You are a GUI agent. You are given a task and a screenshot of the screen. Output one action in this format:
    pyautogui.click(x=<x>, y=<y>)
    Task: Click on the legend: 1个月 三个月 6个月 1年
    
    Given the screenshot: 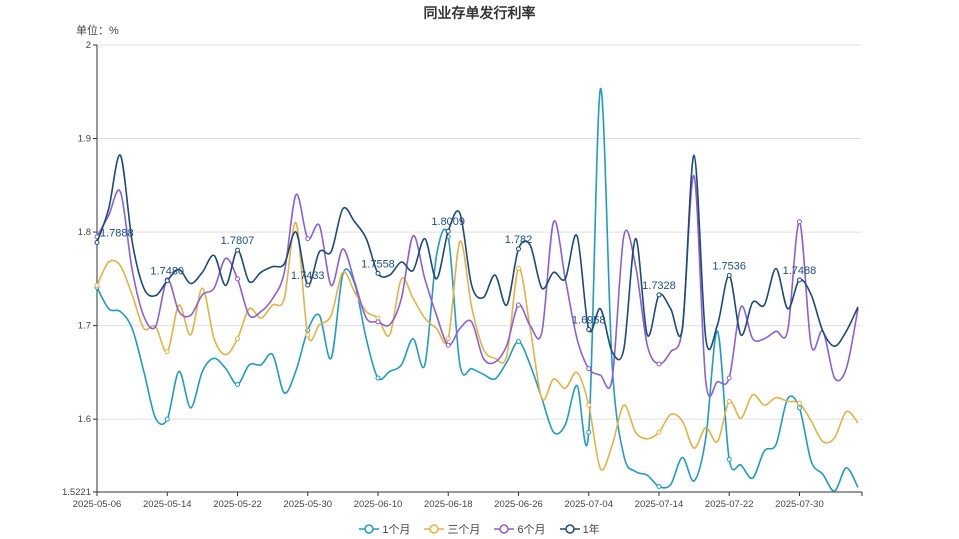 What is the action you would take?
    pyautogui.click(x=479, y=529)
    